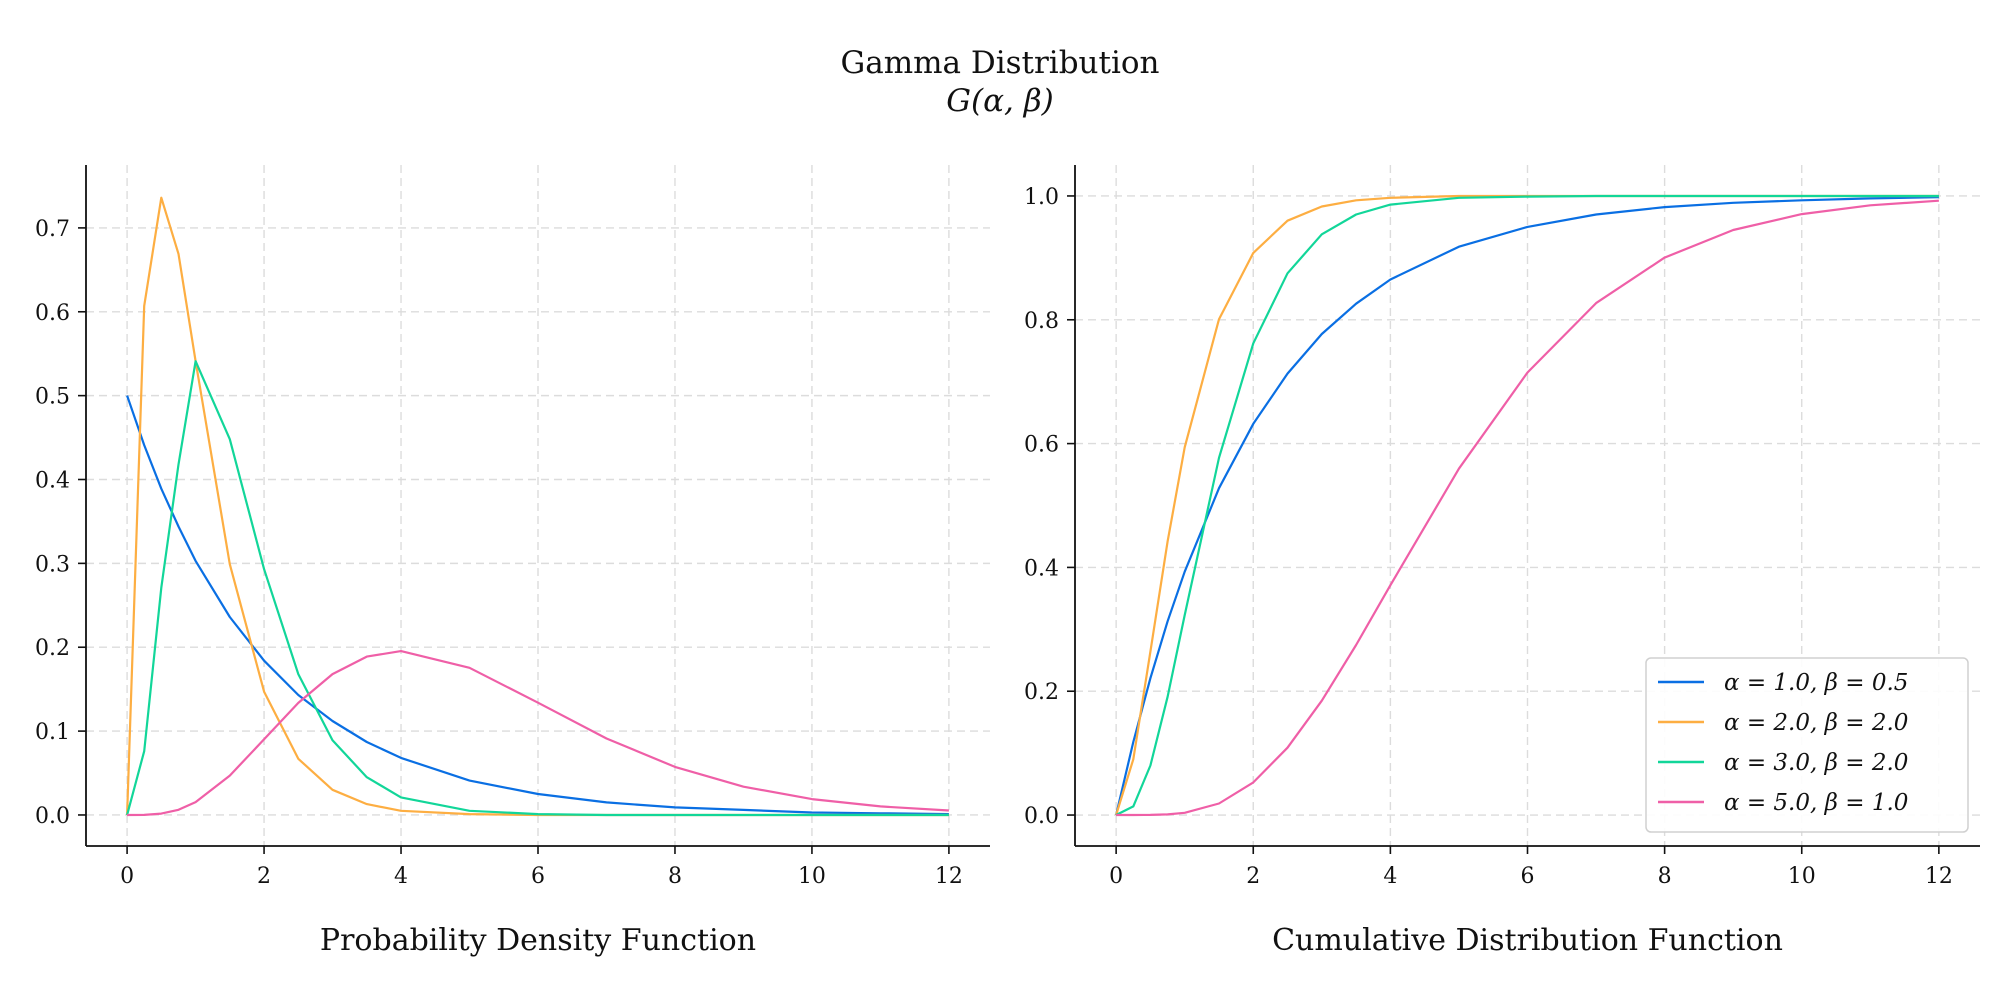  I want to click on legend-label-3: α = 3.0, β = 2.0, so click(1816, 763).